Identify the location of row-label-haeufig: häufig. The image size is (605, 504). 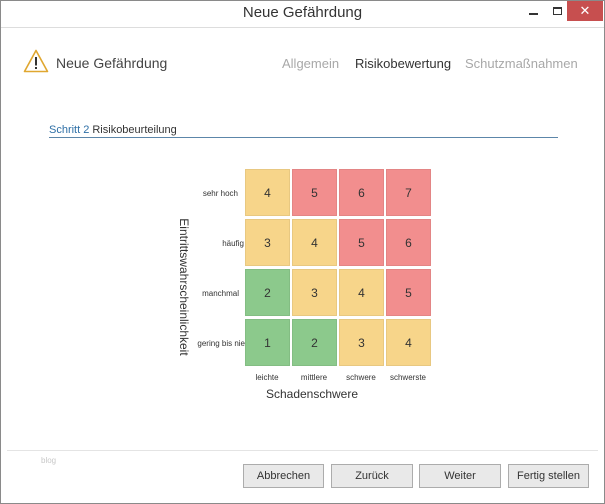
(233, 243).